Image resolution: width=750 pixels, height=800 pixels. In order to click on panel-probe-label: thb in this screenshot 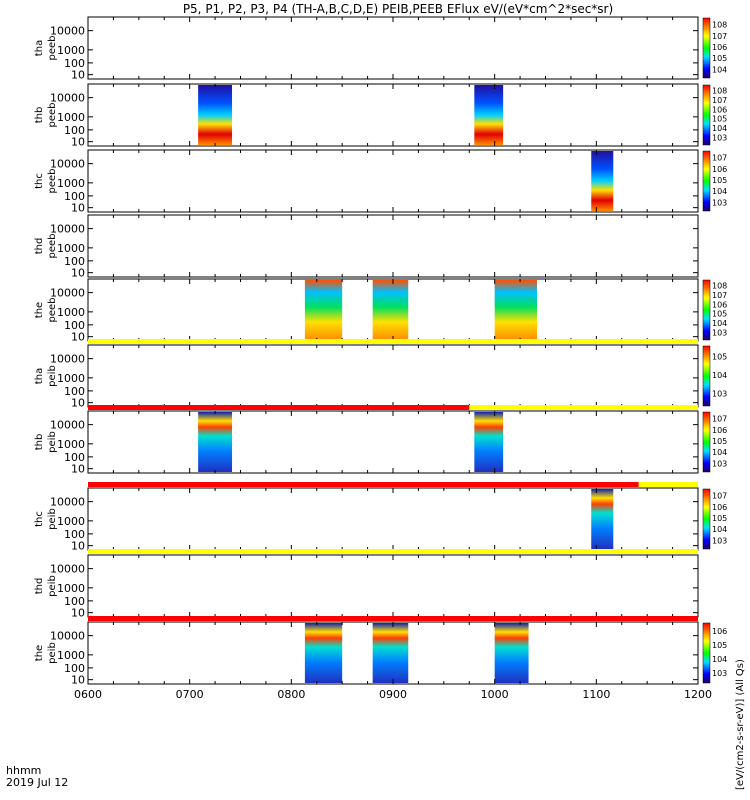, I will do `click(39, 115)`.